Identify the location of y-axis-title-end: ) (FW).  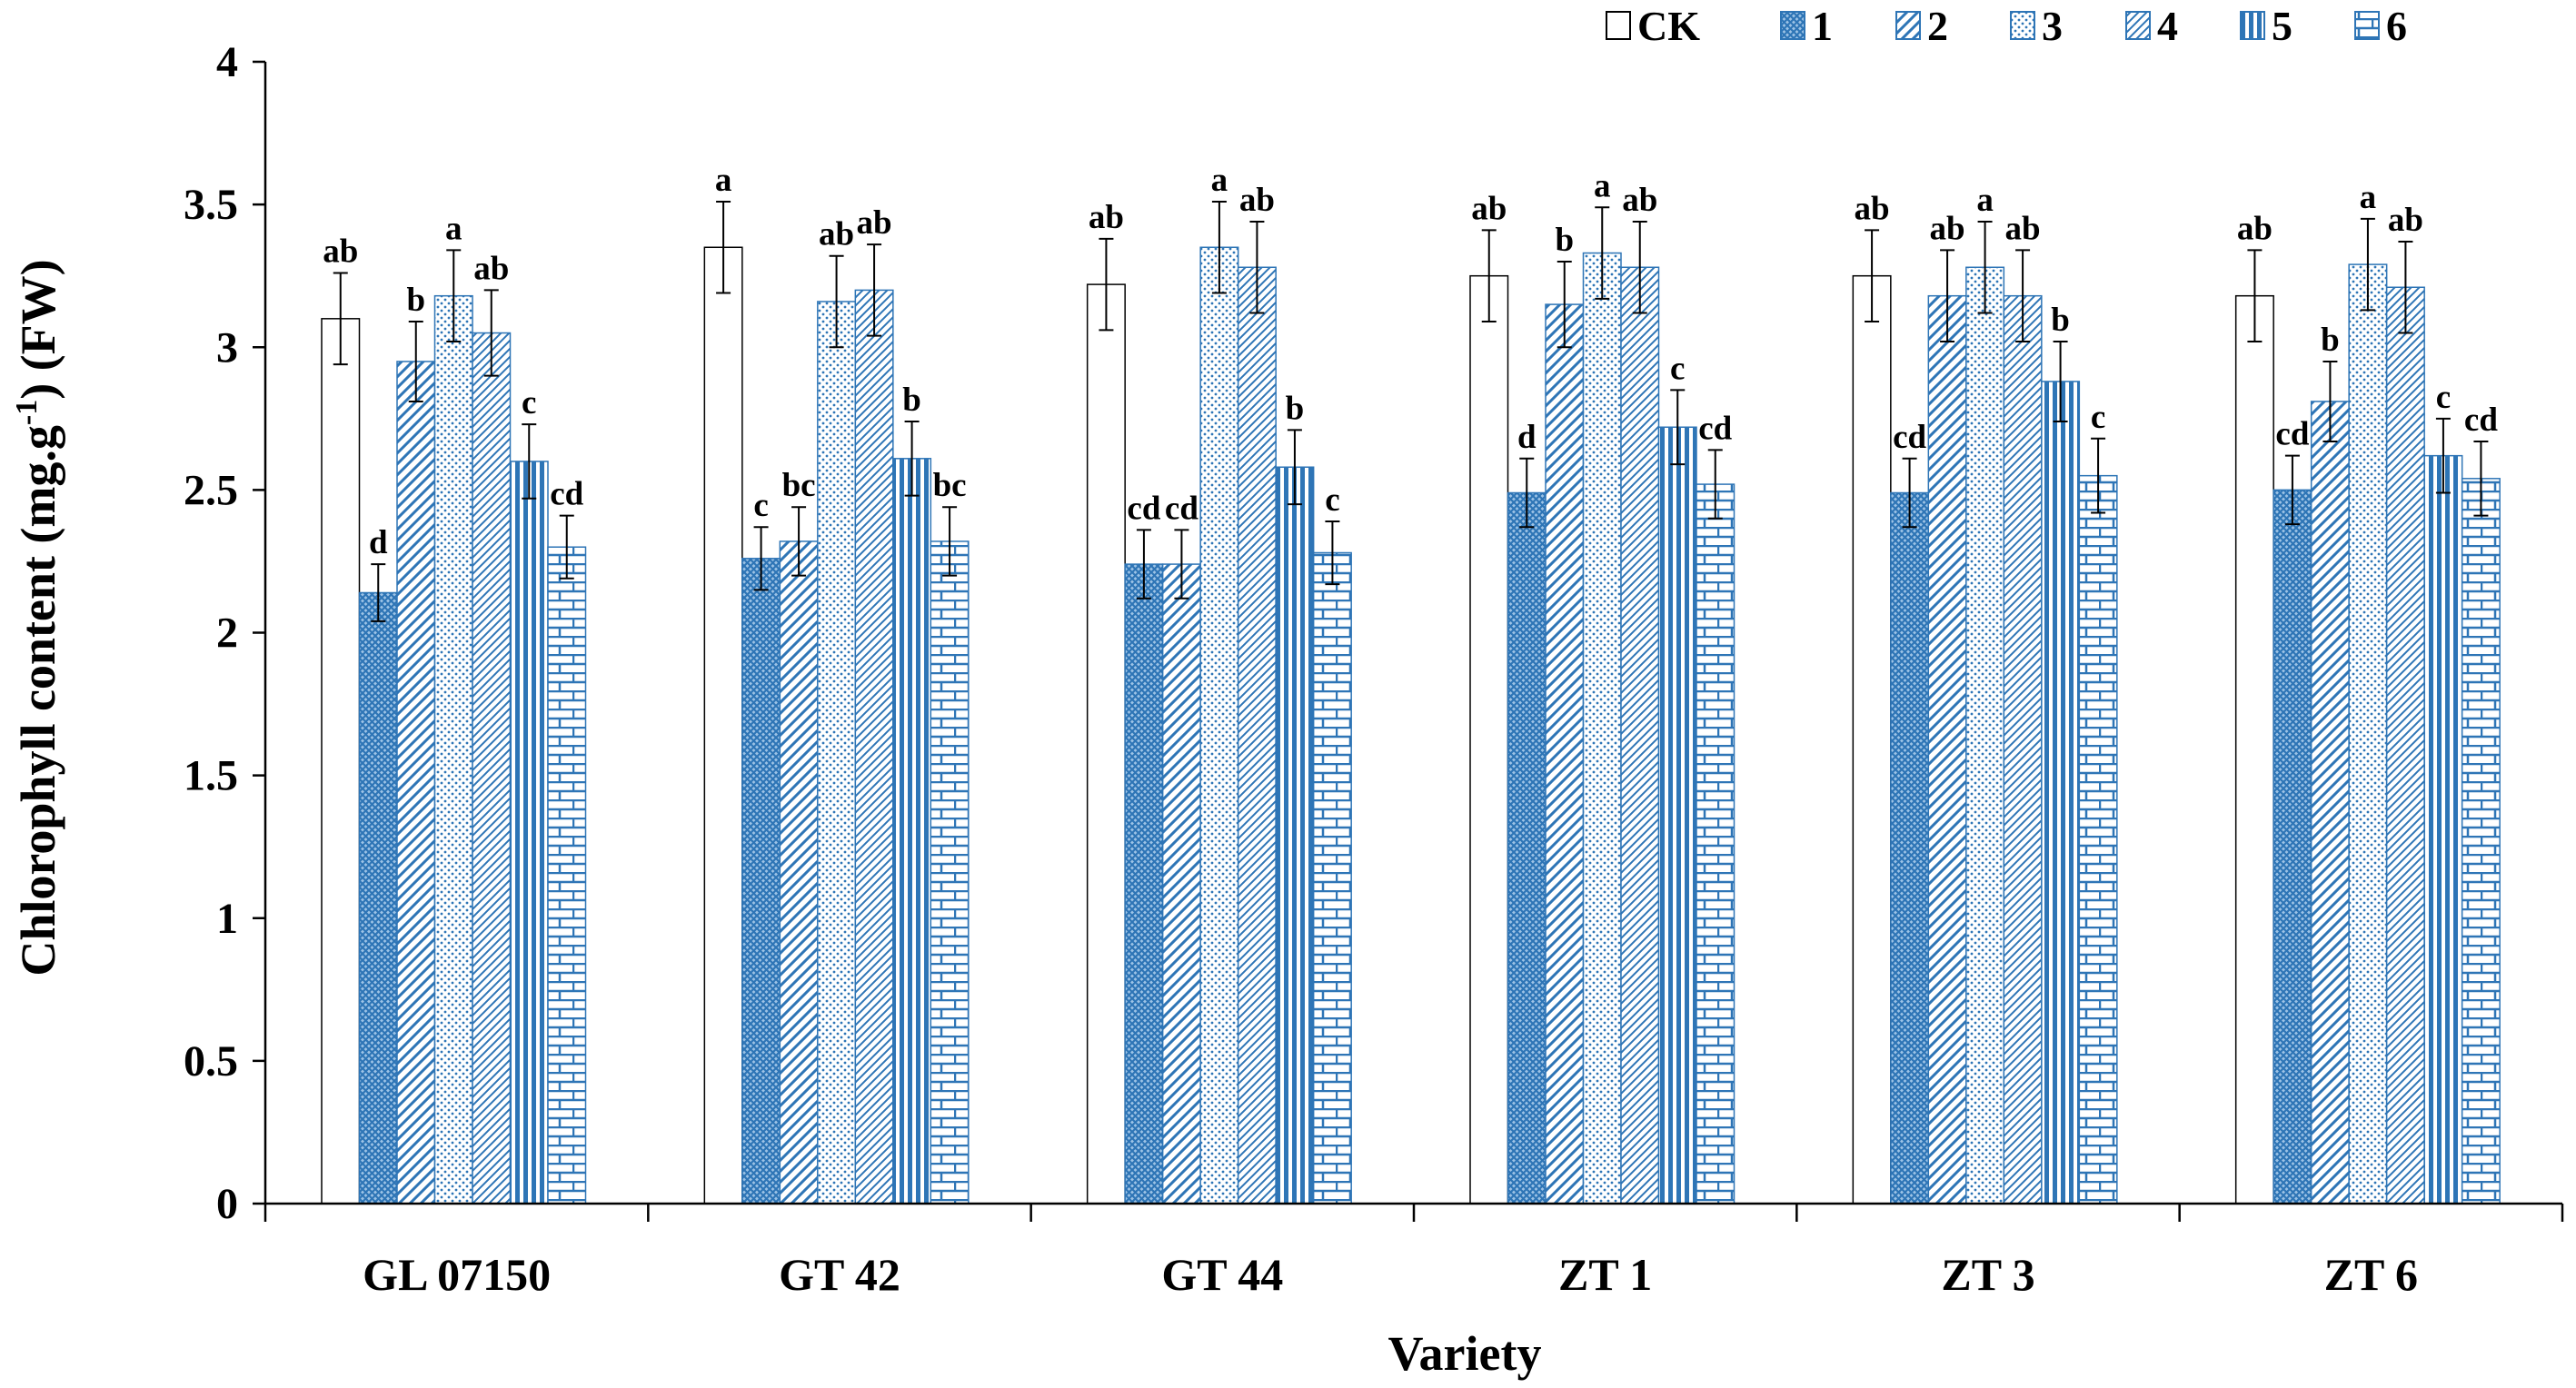
(38, 329).